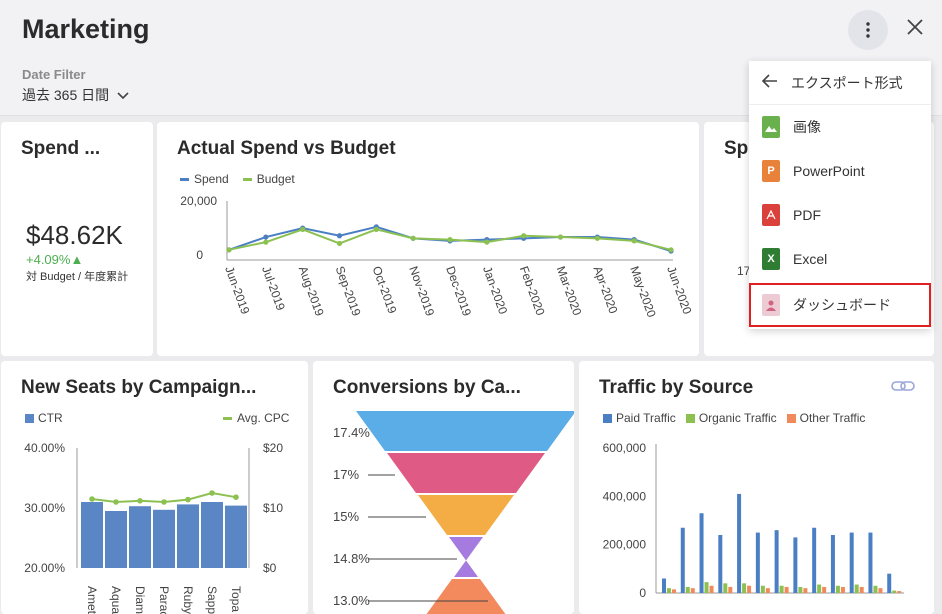 Image resolution: width=942 pixels, height=614 pixels. What do you see at coordinates (903, 388) in the screenshot?
I see `link-icon` at bounding box center [903, 388].